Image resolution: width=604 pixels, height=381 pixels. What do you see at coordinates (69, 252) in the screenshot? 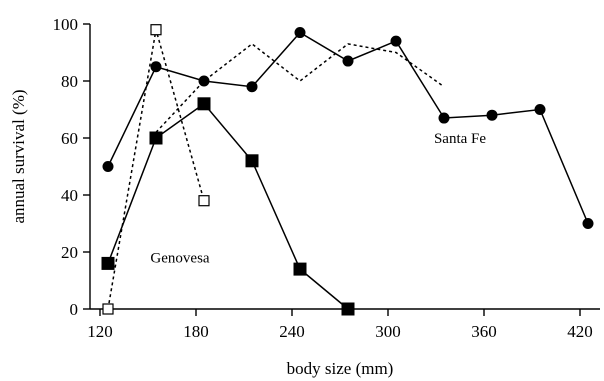
I see `y-tick-label: 20` at bounding box center [69, 252].